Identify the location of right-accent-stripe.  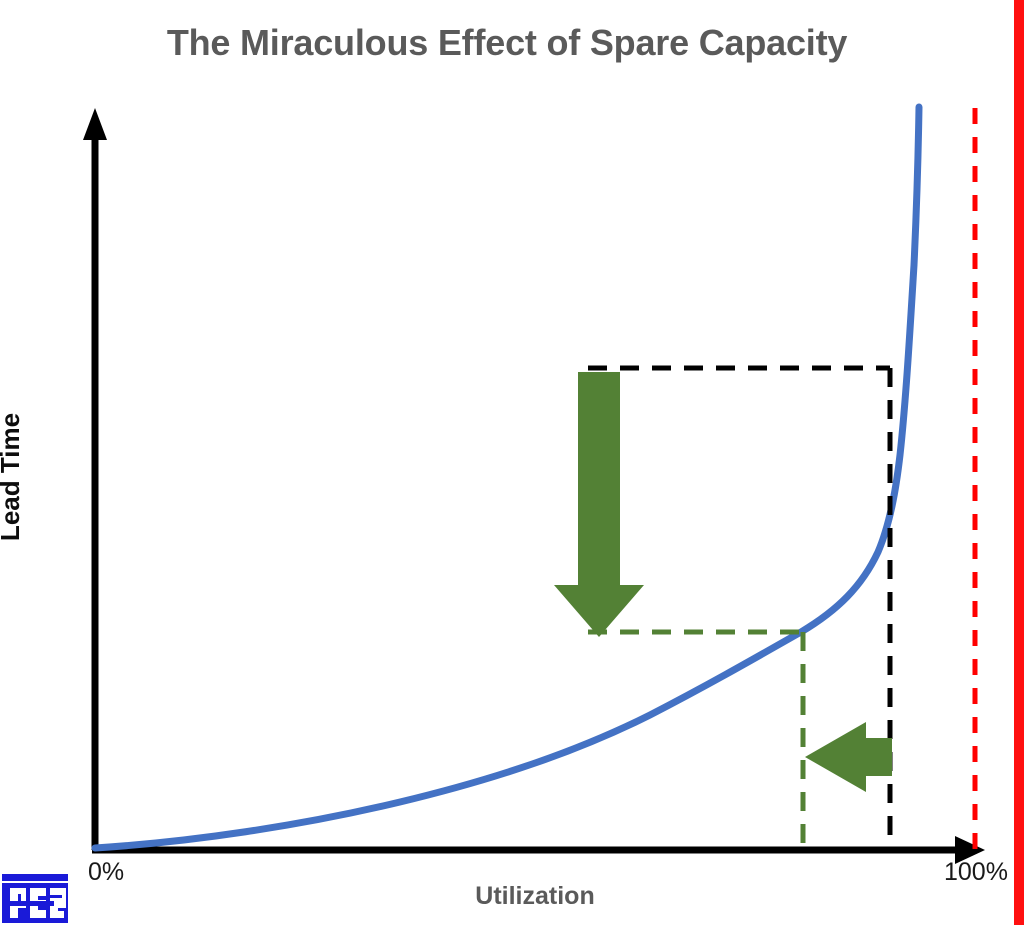
(1019, 462).